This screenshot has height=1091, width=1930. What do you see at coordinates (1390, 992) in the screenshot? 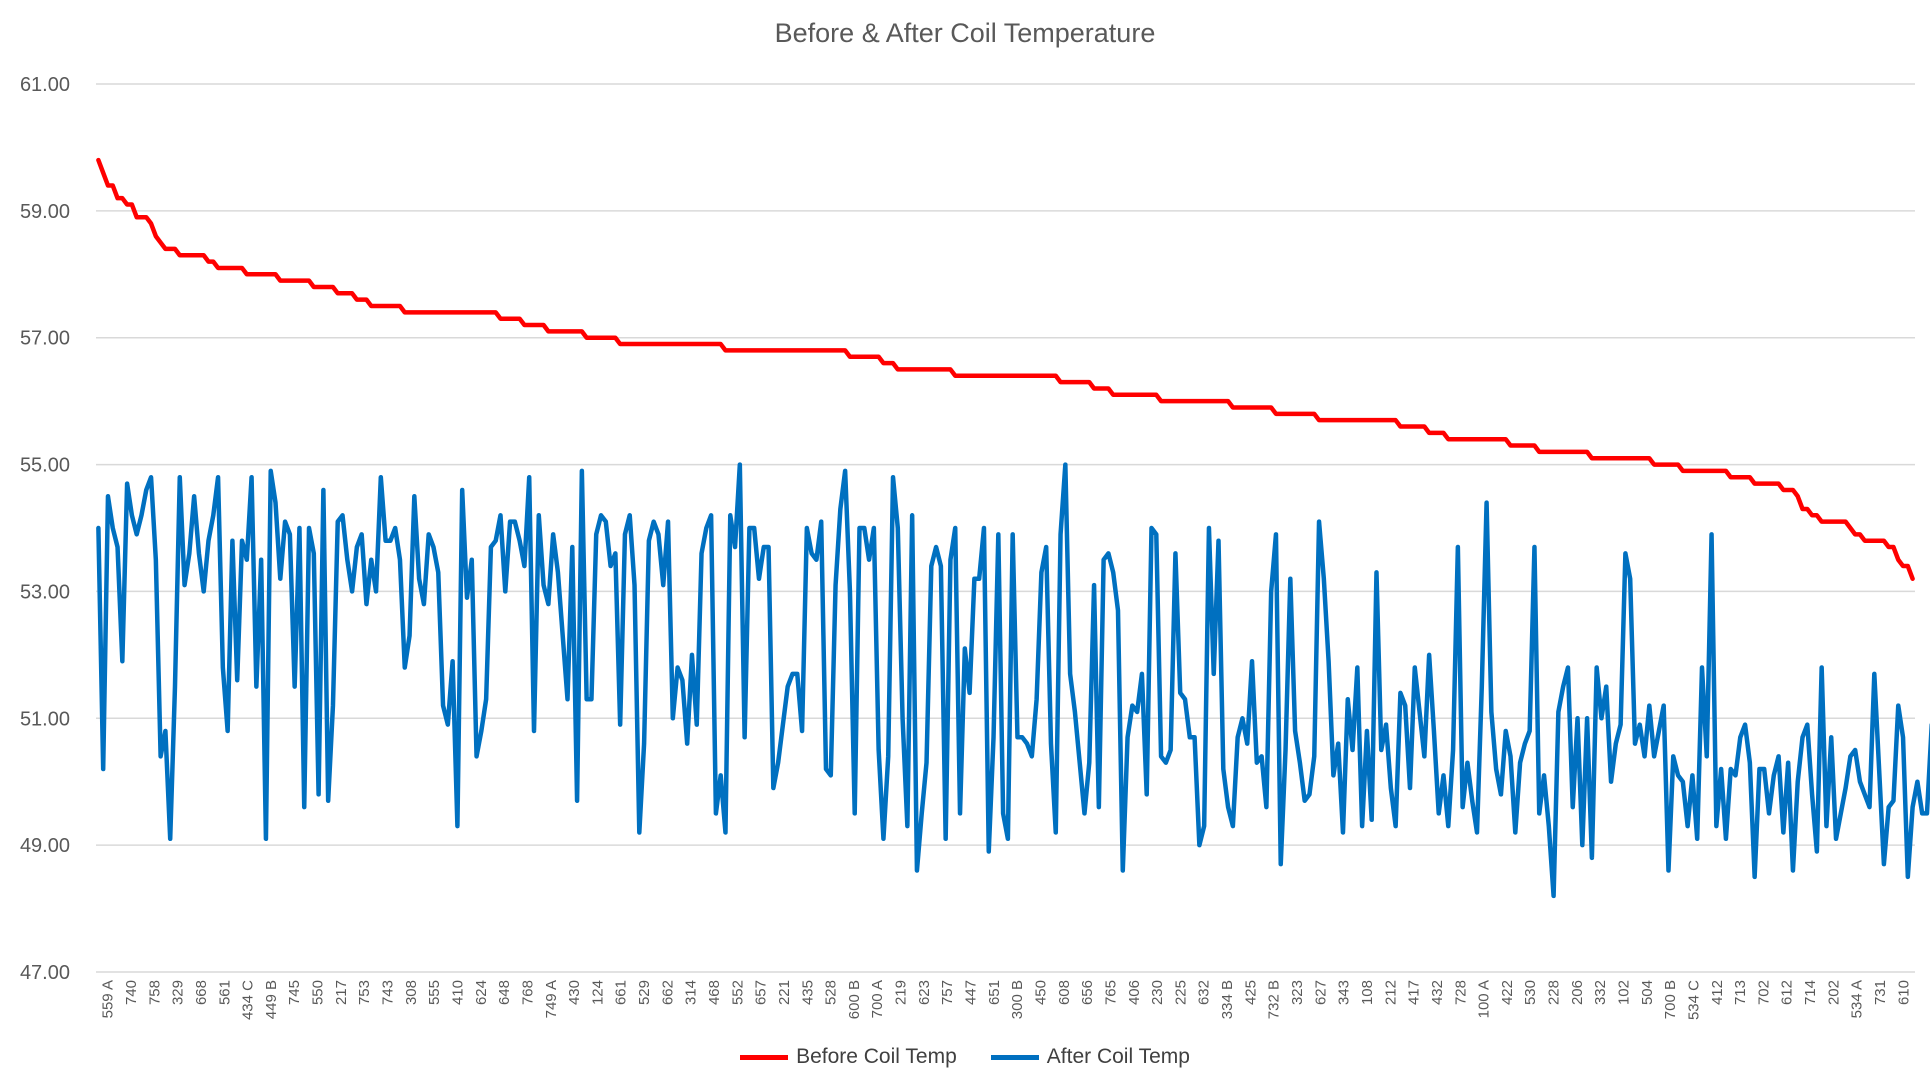
I see `x-tick-label: 212` at bounding box center [1390, 992].